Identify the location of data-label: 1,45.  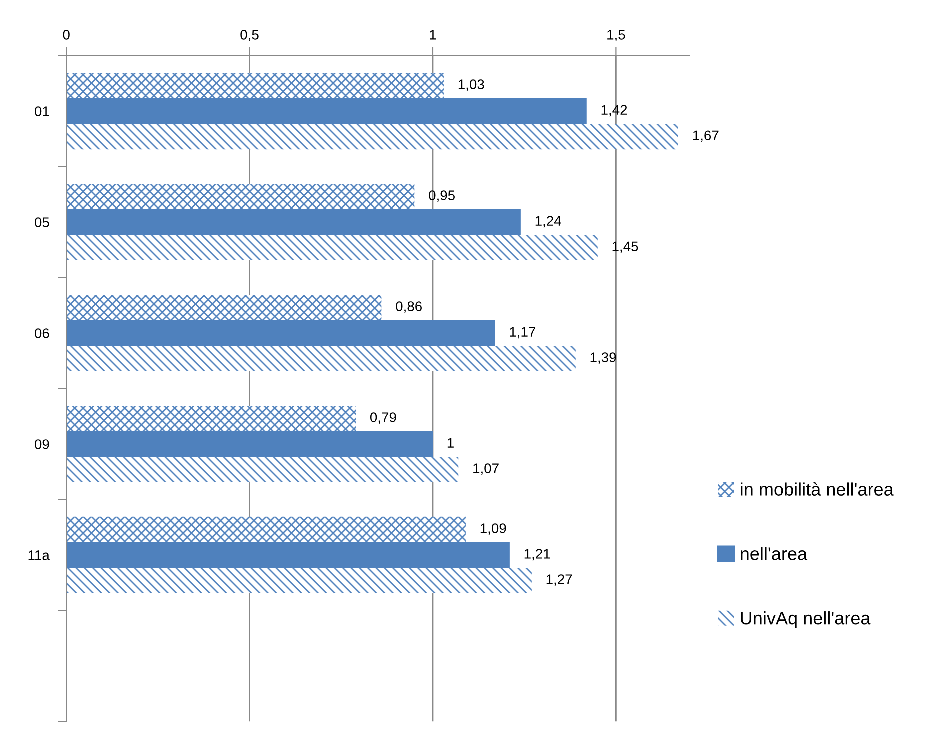
(625, 248).